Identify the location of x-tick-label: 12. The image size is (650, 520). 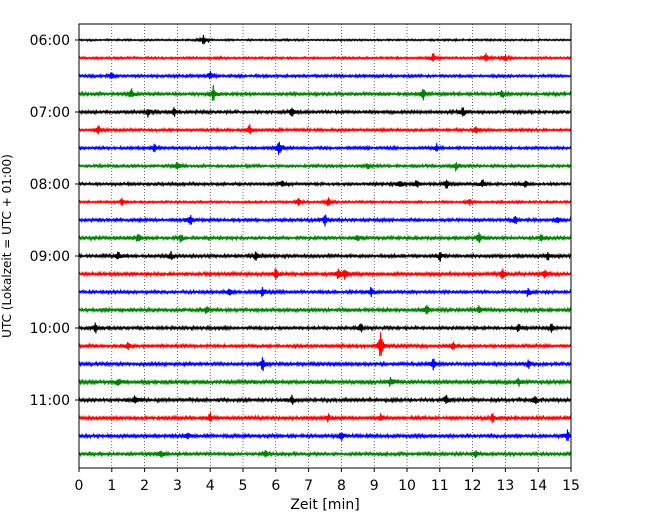
(473, 486).